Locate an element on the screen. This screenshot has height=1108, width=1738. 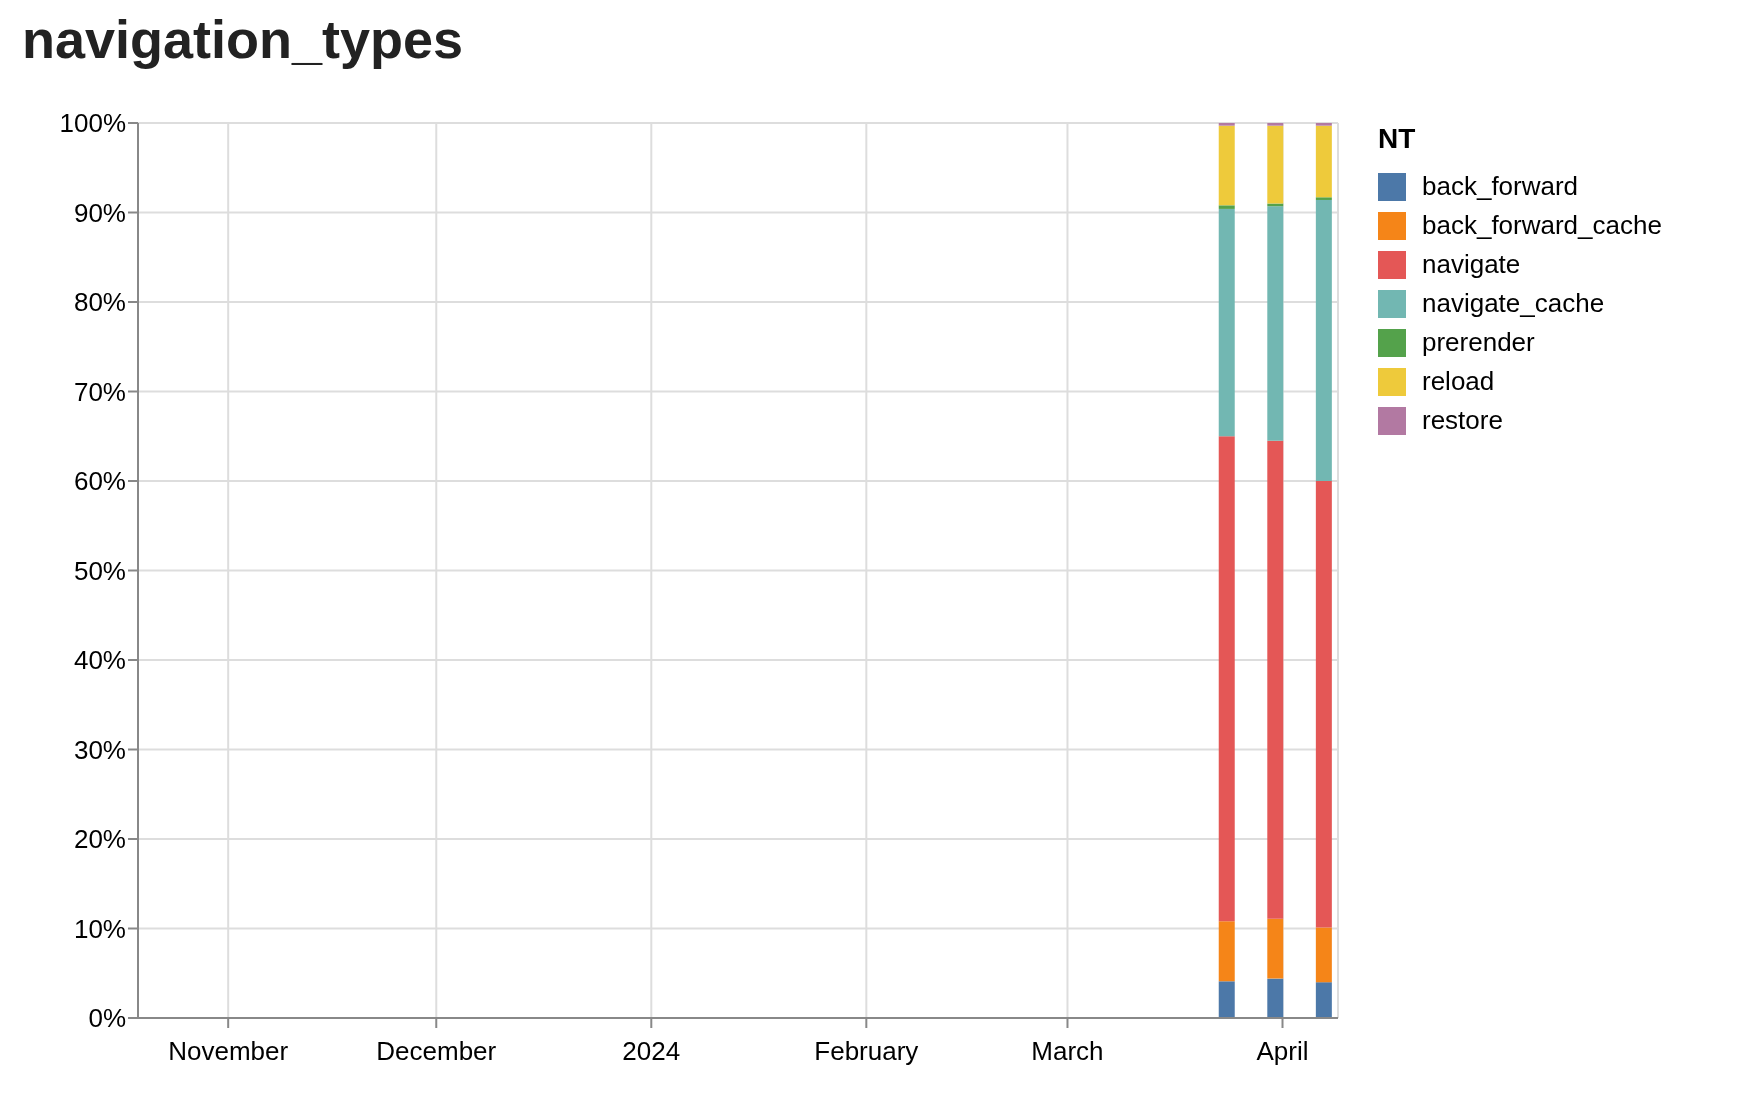
y-tick-label: 50% is located at coordinates (99, 570).